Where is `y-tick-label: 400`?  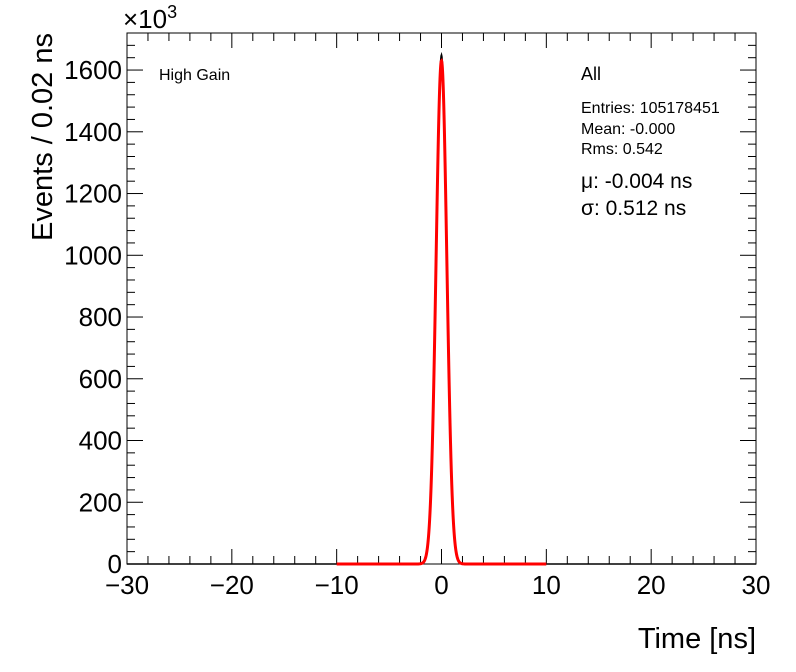
y-tick-label: 400 is located at coordinates (100, 441).